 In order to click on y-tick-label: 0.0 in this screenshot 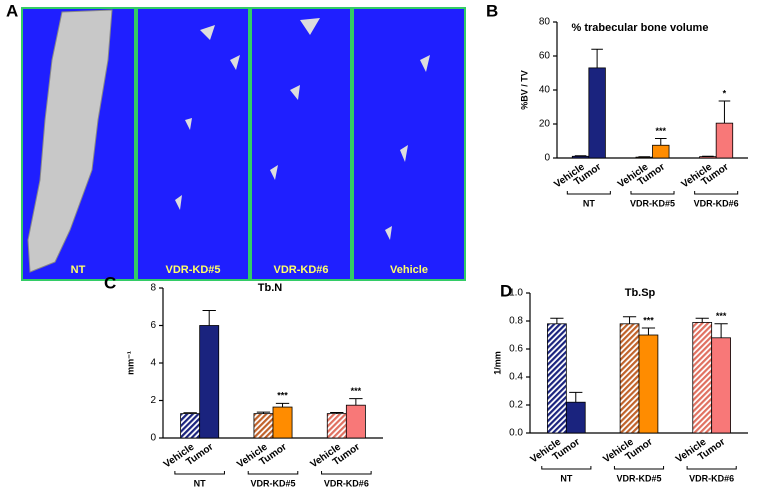, I will do `click(516, 433)`.